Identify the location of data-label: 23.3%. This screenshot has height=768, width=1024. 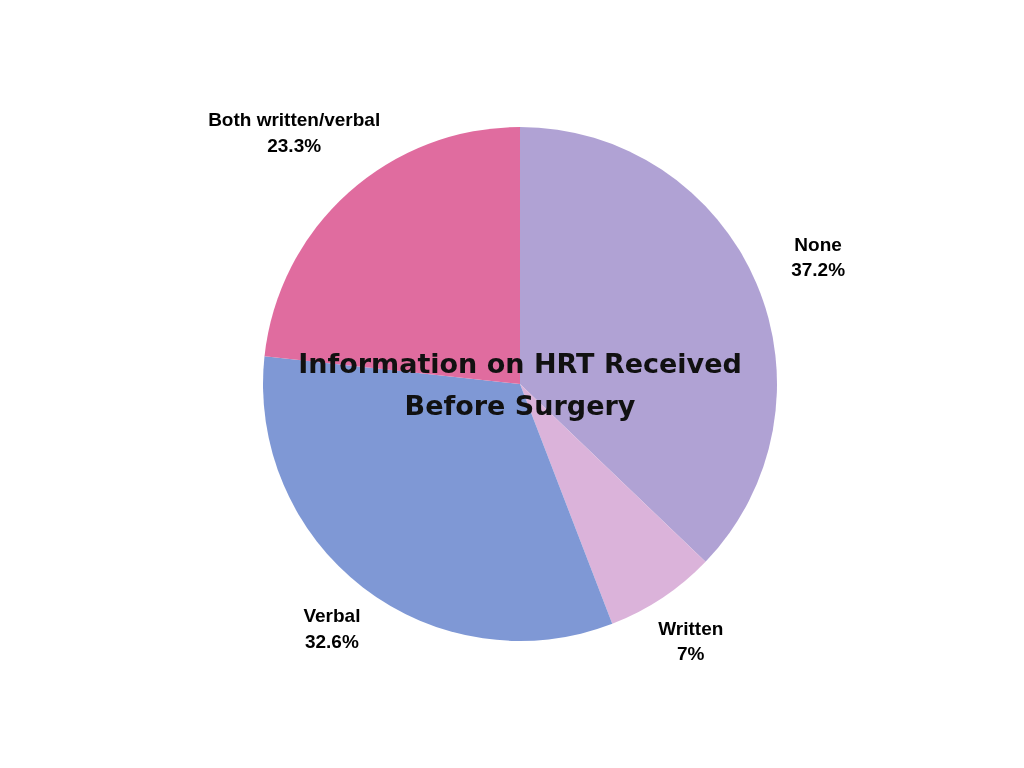
(294, 145).